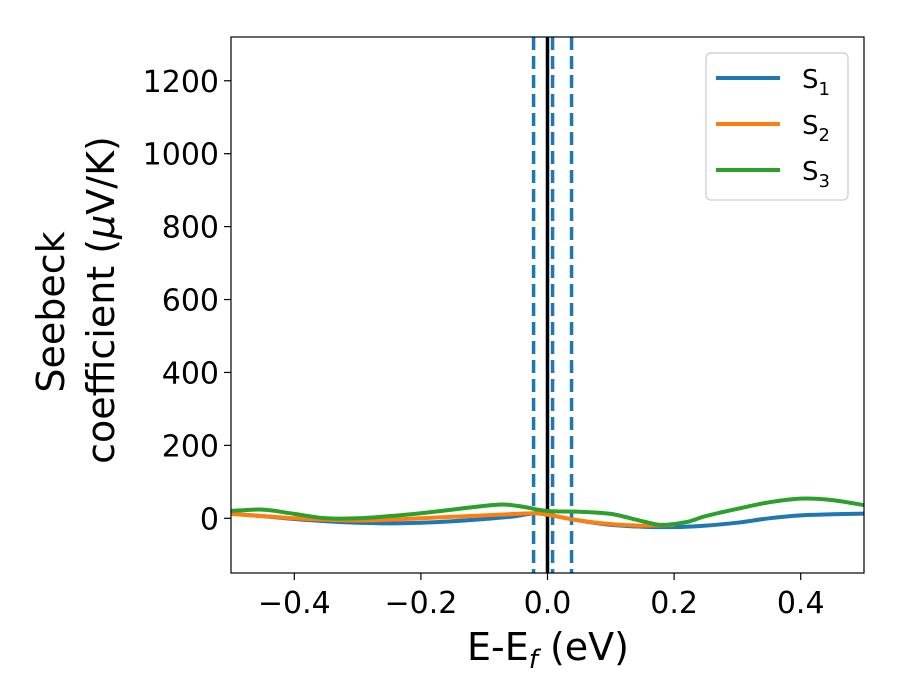  What do you see at coordinates (801, 603) in the screenshot?
I see `x-tick-label: 0.4` at bounding box center [801, 603].